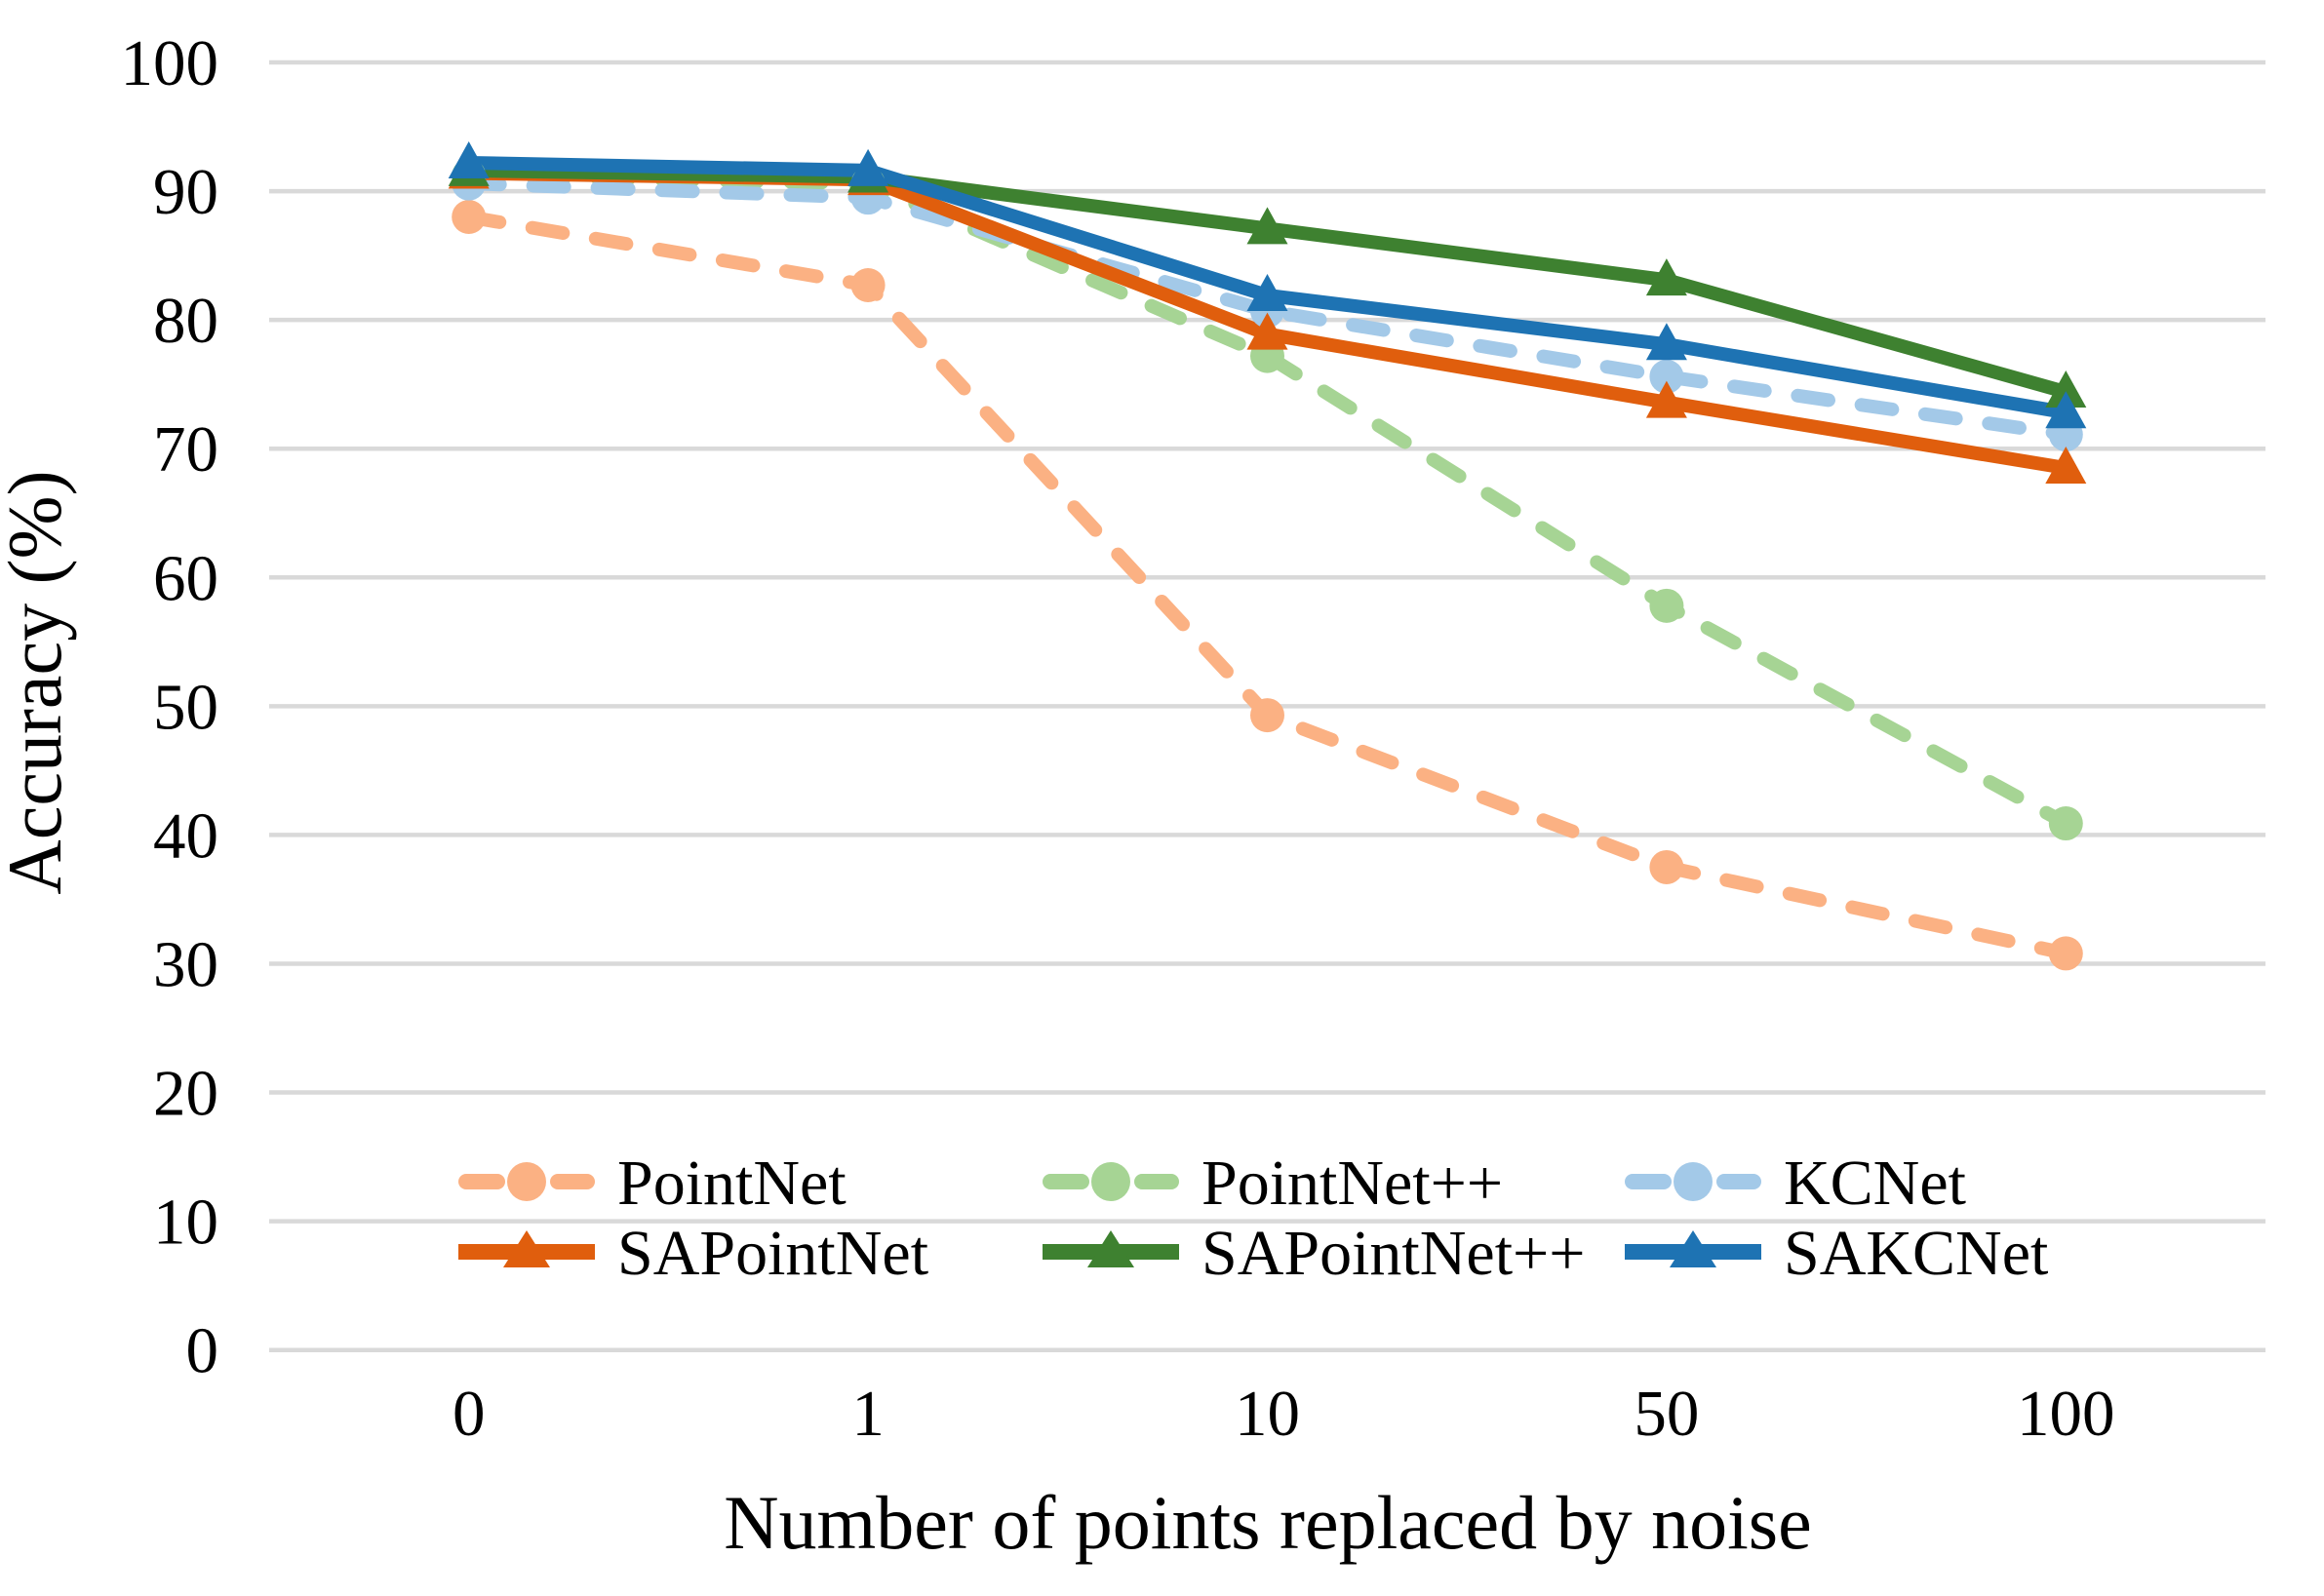  What do you see at coordinates (1352, 1183) in the screenshot?
I see `legend-label-PointNet++: PointNet++` at bounding box center [1352, 1183].